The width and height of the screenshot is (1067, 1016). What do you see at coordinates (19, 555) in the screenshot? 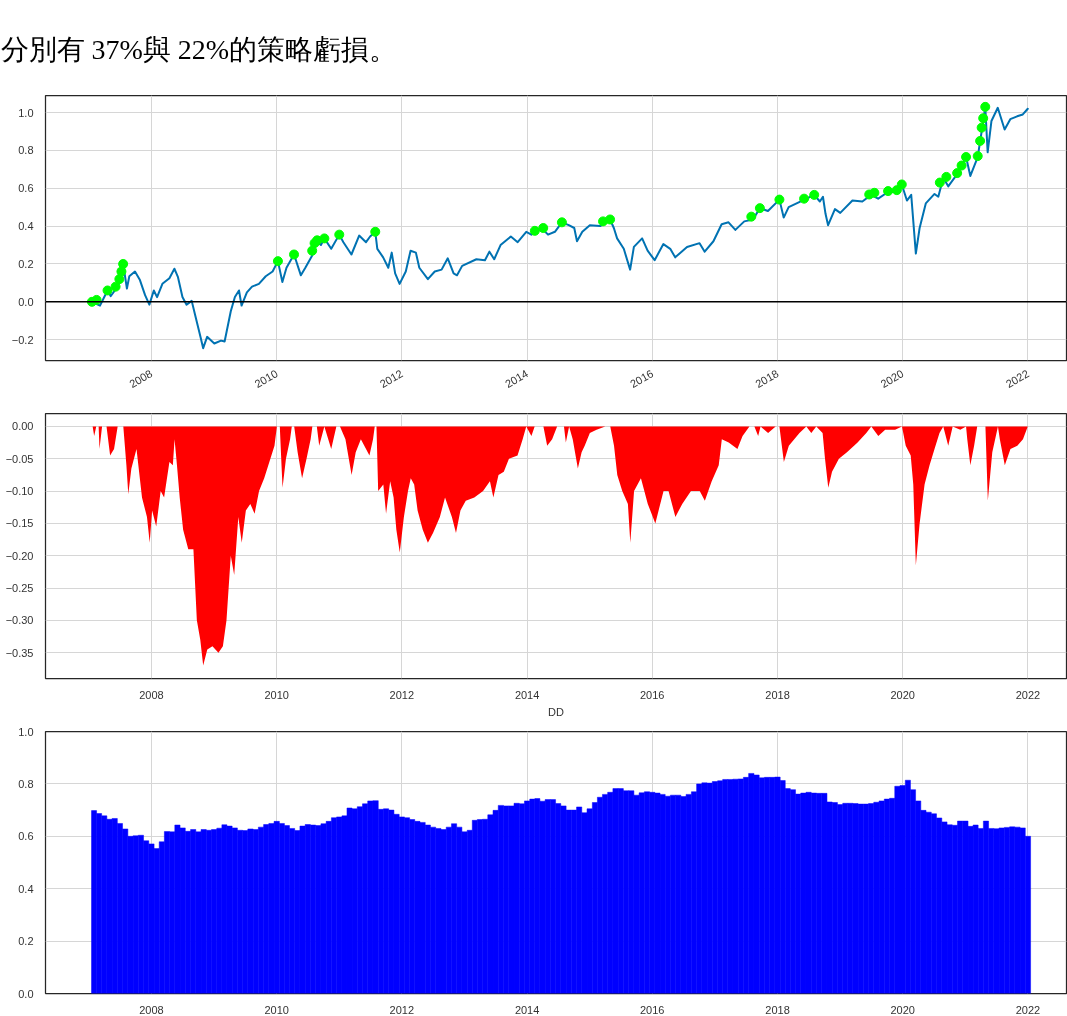
I see `y-tick-label: −0.20` at bounding box center [19, 555].